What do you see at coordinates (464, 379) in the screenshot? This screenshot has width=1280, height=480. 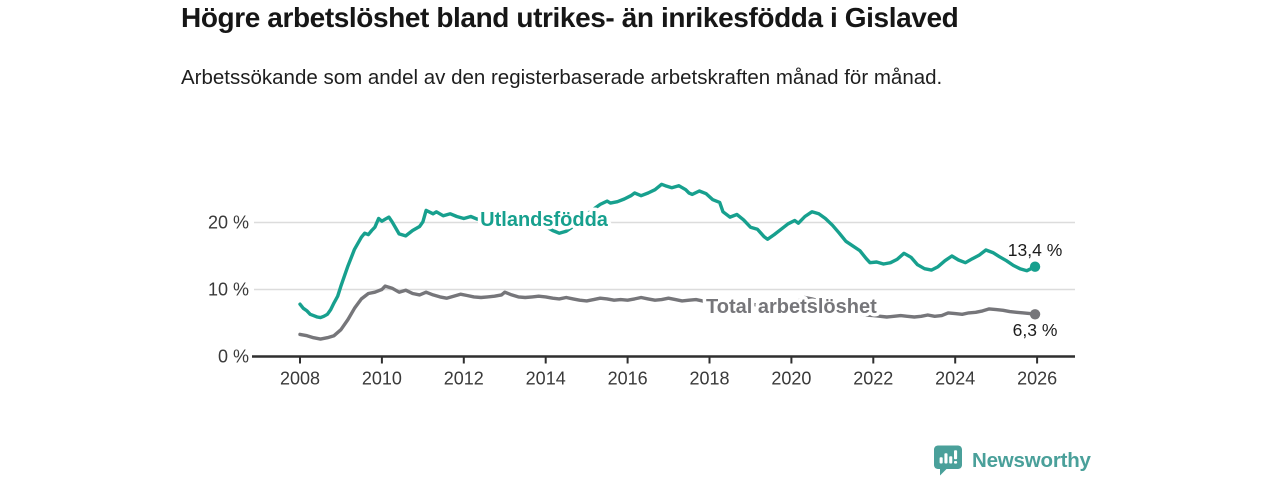 I see `x-tick-label: 2012` at bounding box center [464, 379].